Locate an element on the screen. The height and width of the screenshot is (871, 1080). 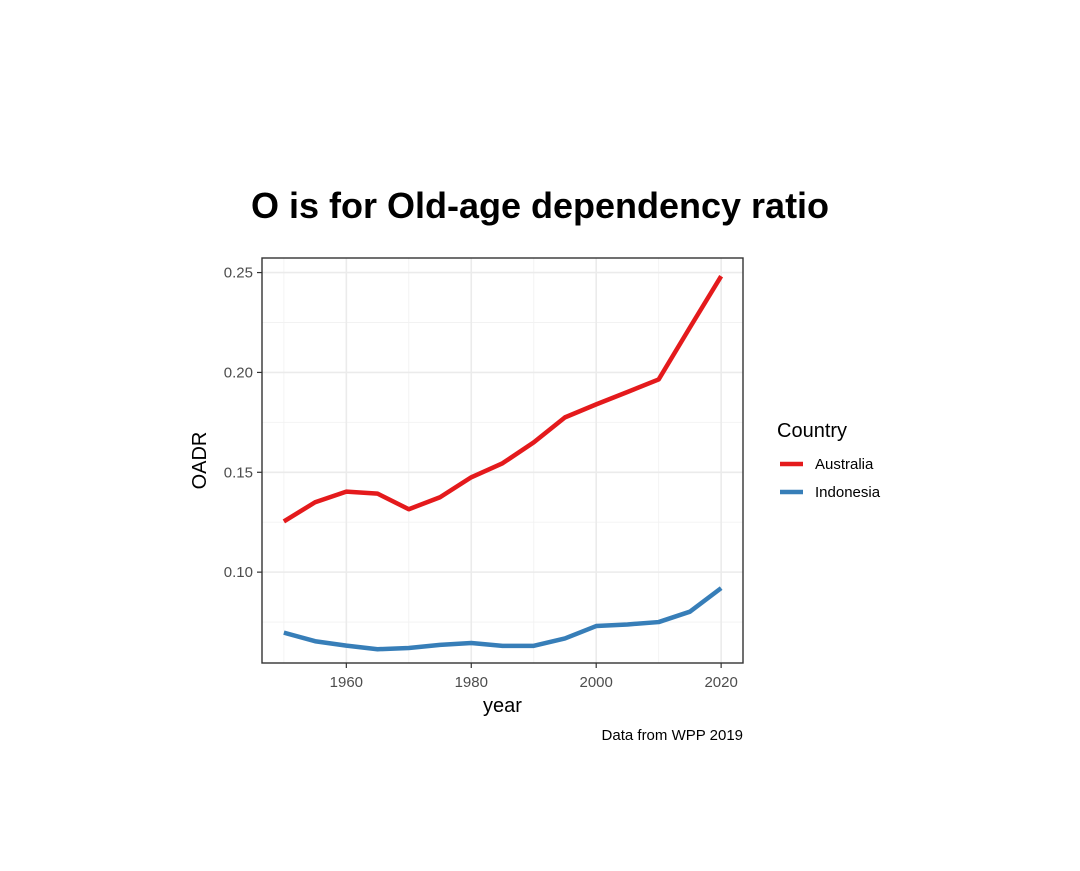
series-line-indonesia is located at coordinates (503, 619).